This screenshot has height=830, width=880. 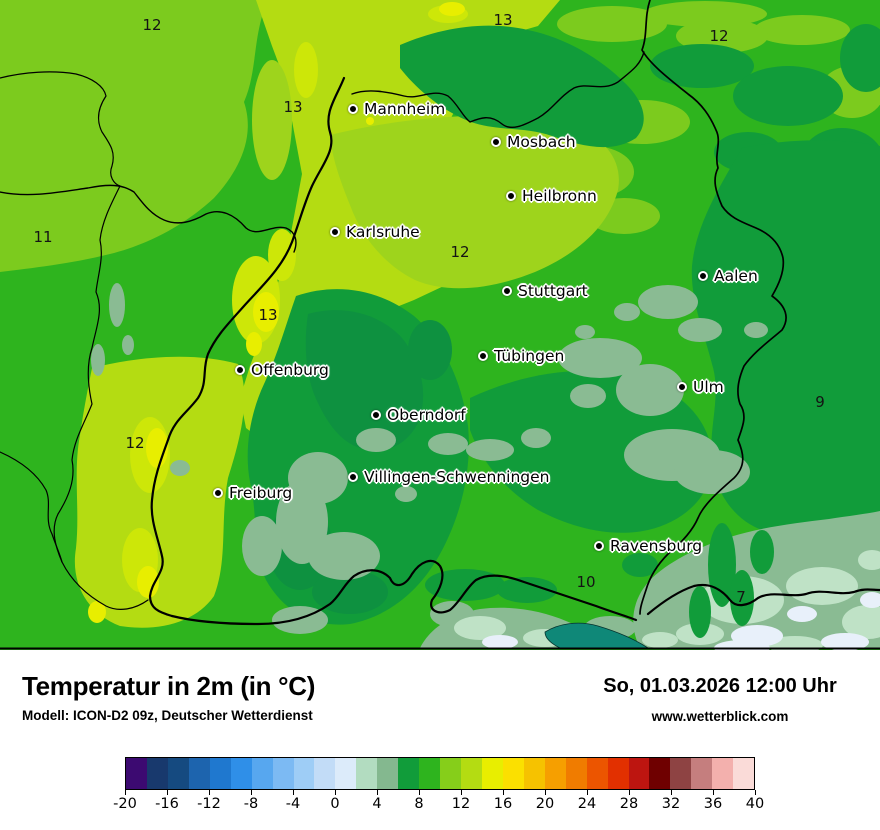 I want to click on lake-bodensee, so click(x=597, y=635).